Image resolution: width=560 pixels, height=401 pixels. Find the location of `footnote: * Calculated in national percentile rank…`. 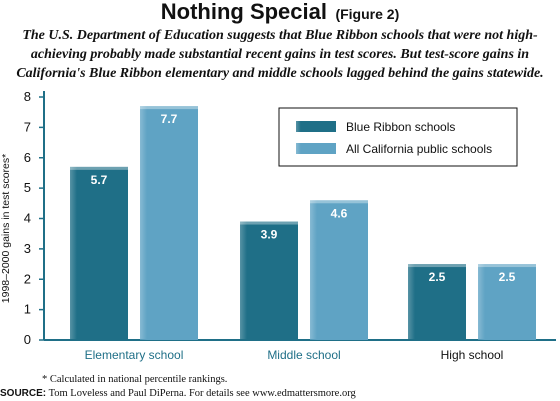

footnote: * Calculated in national percentile rank… is located at coordinates (135, 379).